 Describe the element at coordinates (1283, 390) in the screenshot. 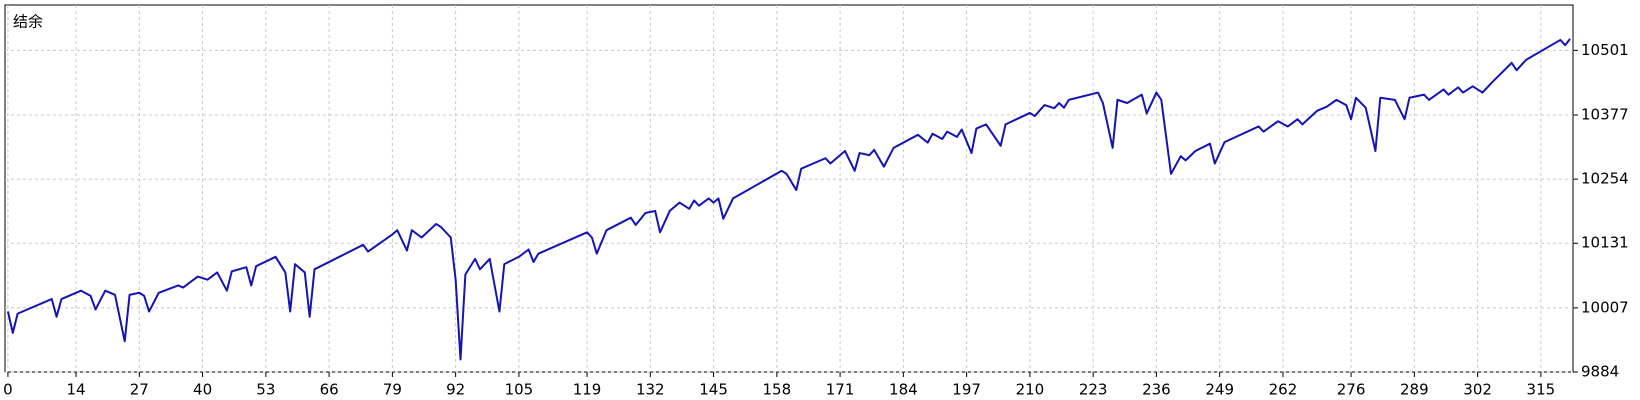

I see `x-tick-label: 262` at that location.